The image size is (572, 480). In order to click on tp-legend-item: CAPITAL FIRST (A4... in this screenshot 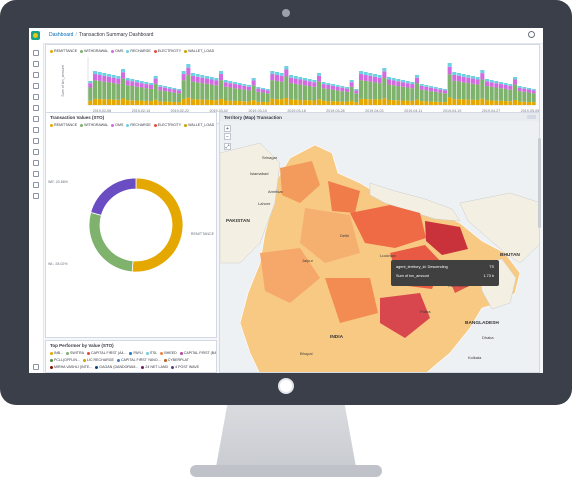, I will do `click(106, 353)`.